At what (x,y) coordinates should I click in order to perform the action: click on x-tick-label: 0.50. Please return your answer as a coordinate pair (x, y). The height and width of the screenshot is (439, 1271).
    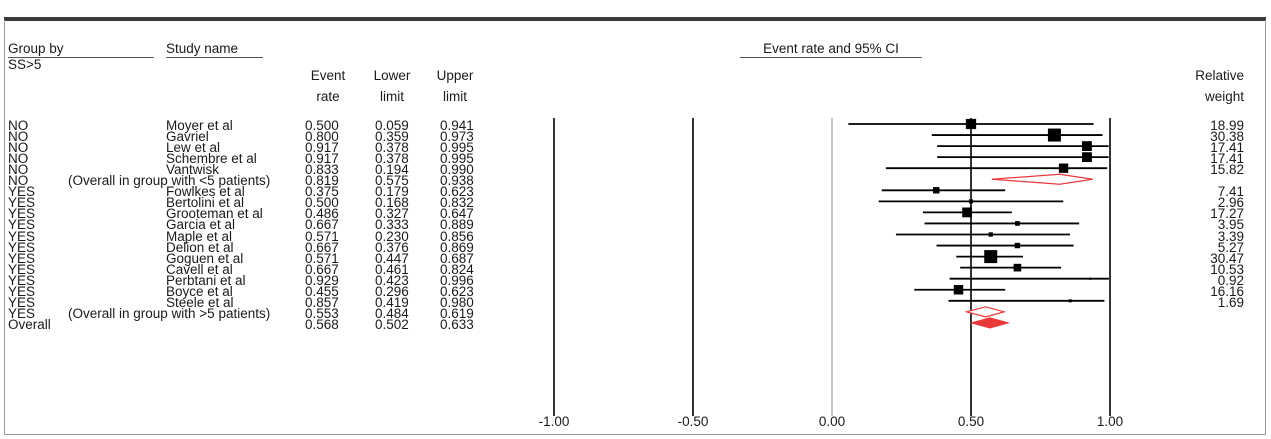
    Looking at the image, I should click on (971, 421).